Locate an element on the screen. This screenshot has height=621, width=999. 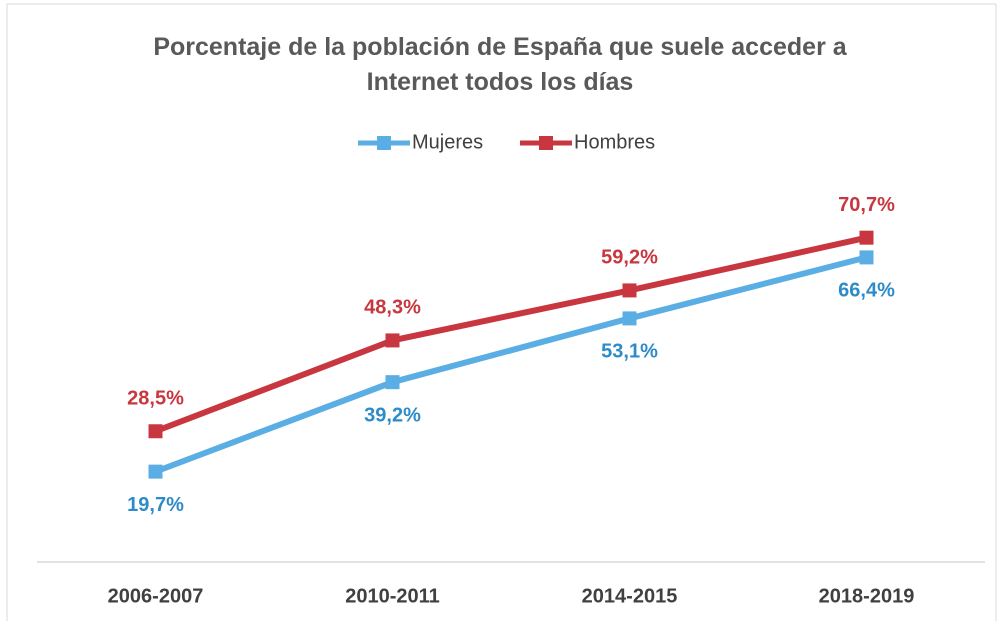
legend-label: Hombres is located at coordinates (614, 142).